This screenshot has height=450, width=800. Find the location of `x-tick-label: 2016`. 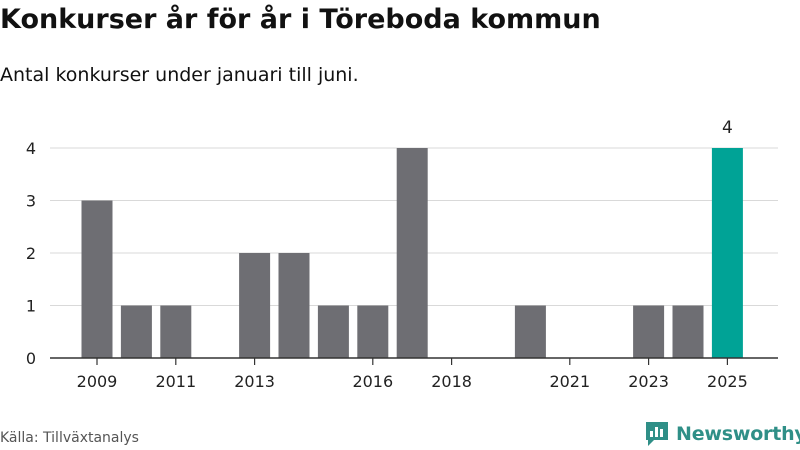

x-tick-label: 2016 is located at coordinates (372, 381).